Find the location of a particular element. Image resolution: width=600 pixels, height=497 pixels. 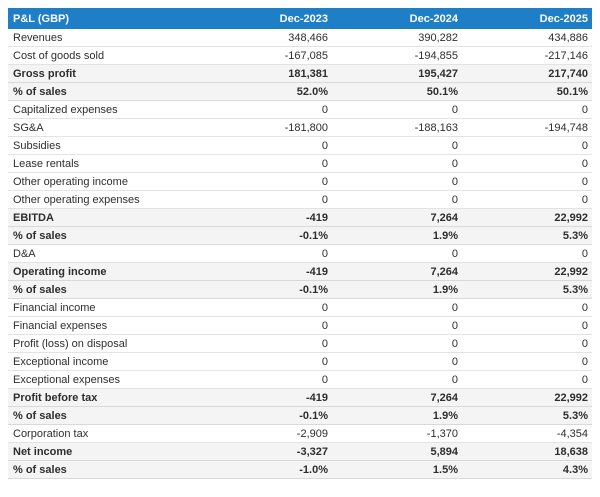

table-row: Other operating income 0 0 0 is located at coordinates (300, 181).